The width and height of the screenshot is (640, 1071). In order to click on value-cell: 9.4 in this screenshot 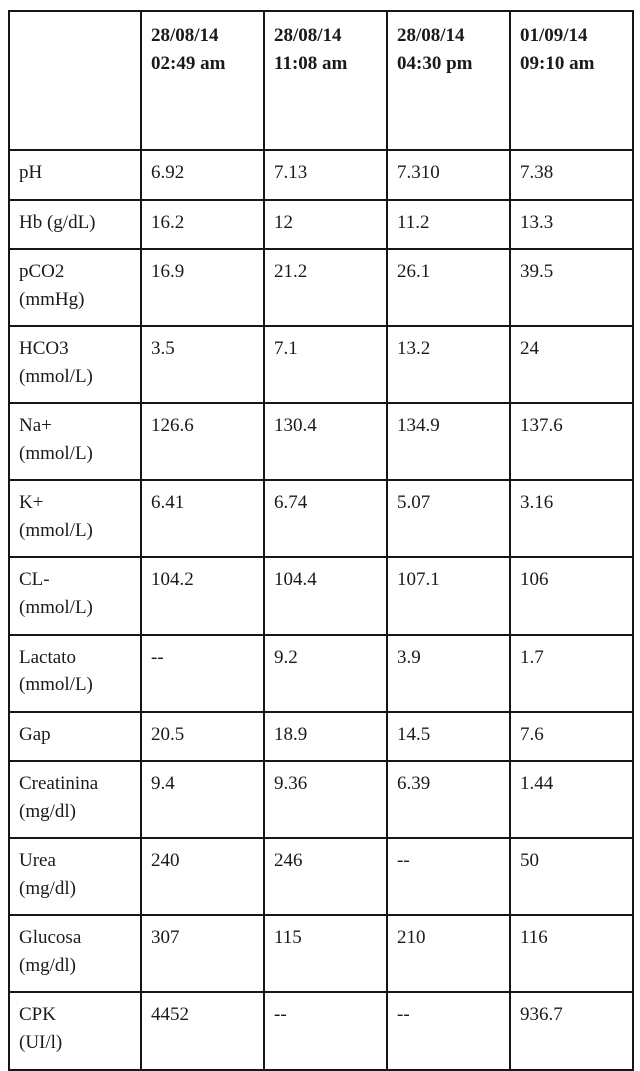, I will do `click(202, 800)`.